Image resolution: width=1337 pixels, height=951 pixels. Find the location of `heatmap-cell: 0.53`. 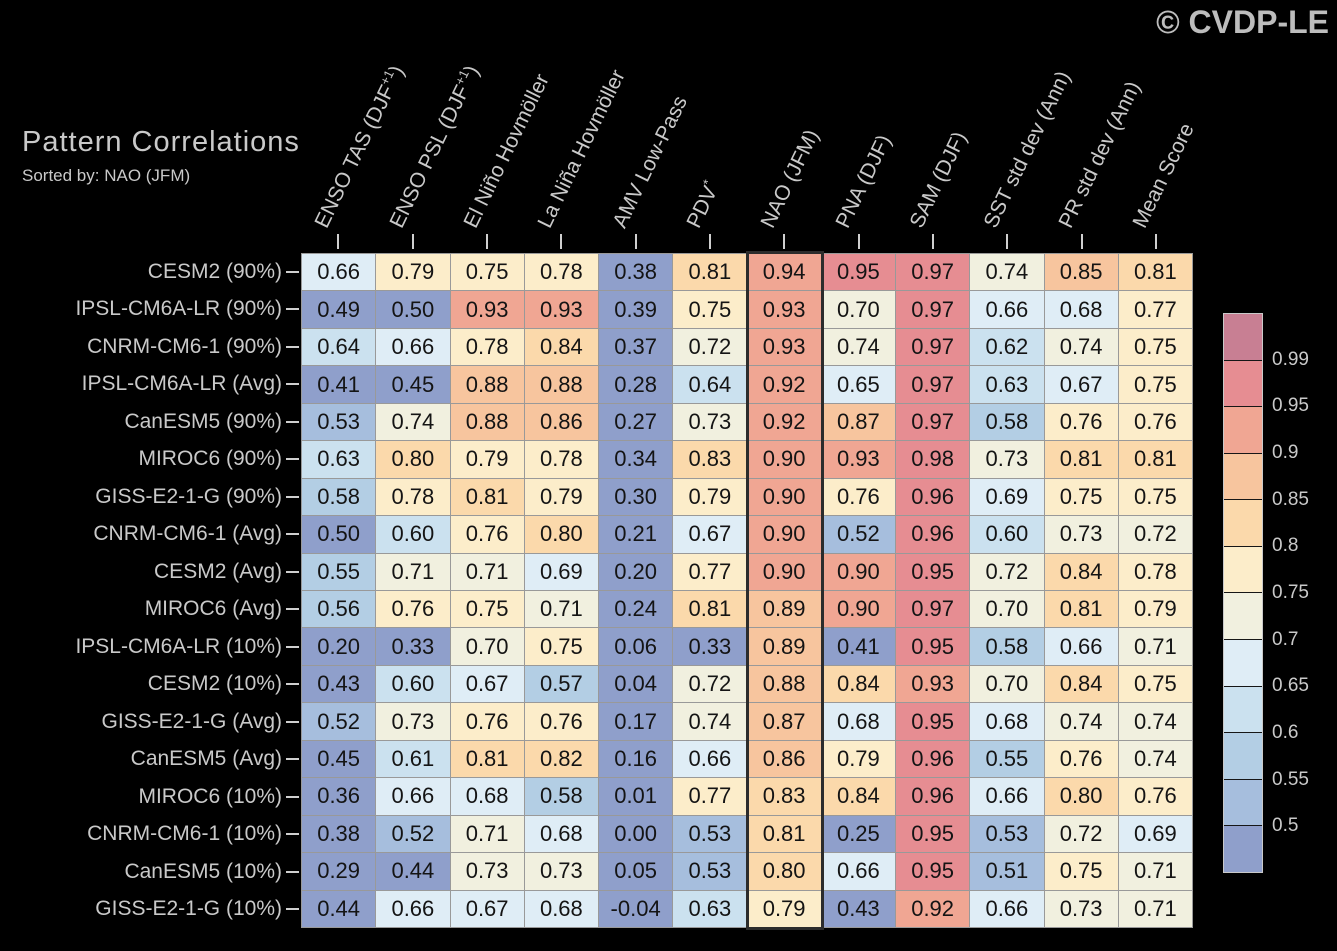

heatmap-cell: 0.53 is located at coordinates (1007, 834).